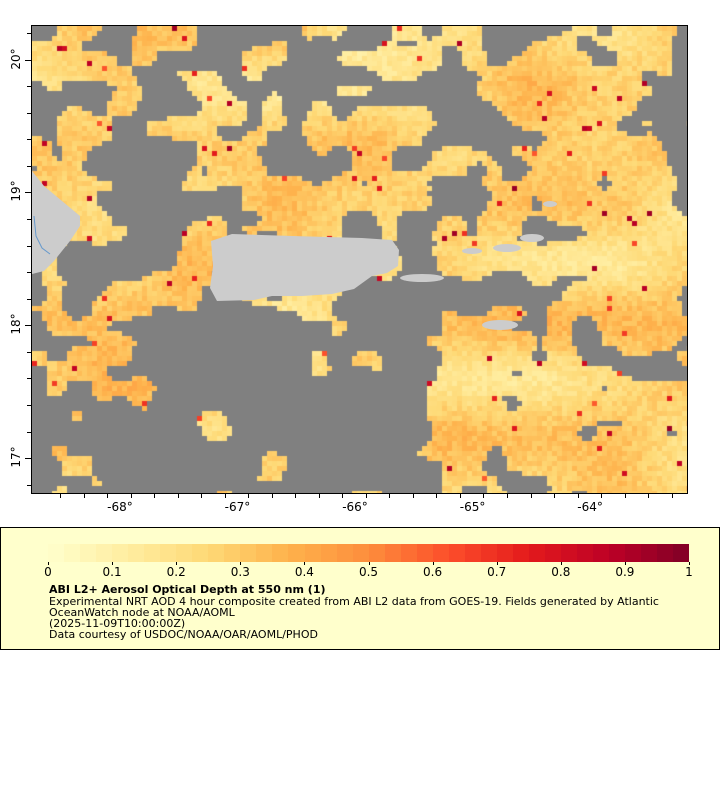  I want to click on legend-description-2: OceanWatch node at NOAA/AOML, so click(142, 612).